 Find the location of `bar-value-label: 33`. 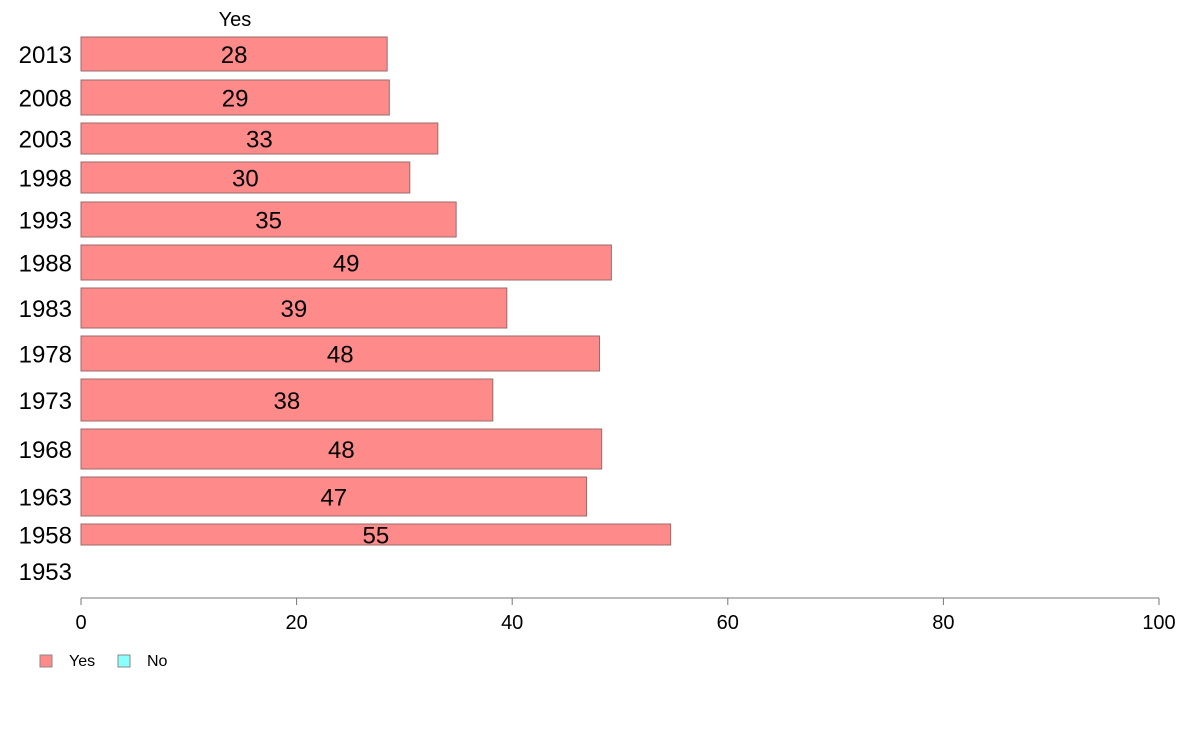

bar-value-label: 33 is located at coordinates (259, 140).